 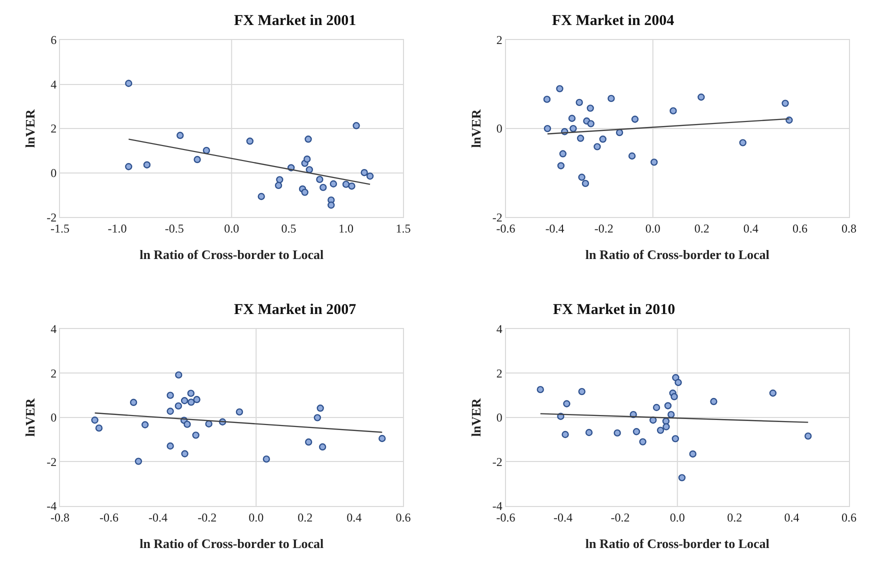 I want to click on chart-title: FX Market in 2007, so click(x=295, y=310).